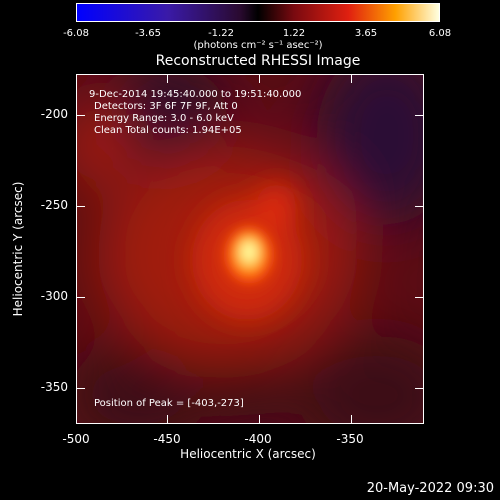  Describe the element at coordinates (221, 33) in the screenshot. I see `colorbar-tick-label: -1.22` at that location.